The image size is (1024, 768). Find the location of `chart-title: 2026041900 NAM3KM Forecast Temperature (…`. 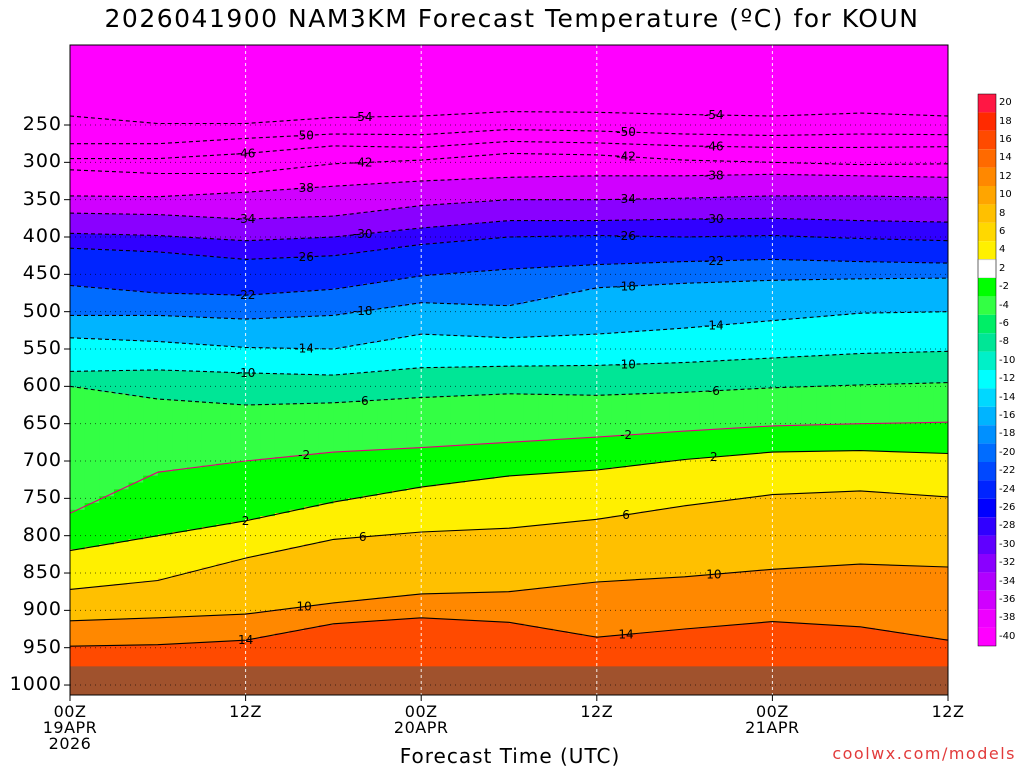

chart-title: 2026041900 NAM3KM Forecast Temperature (… is located at coordinates (512, 18).